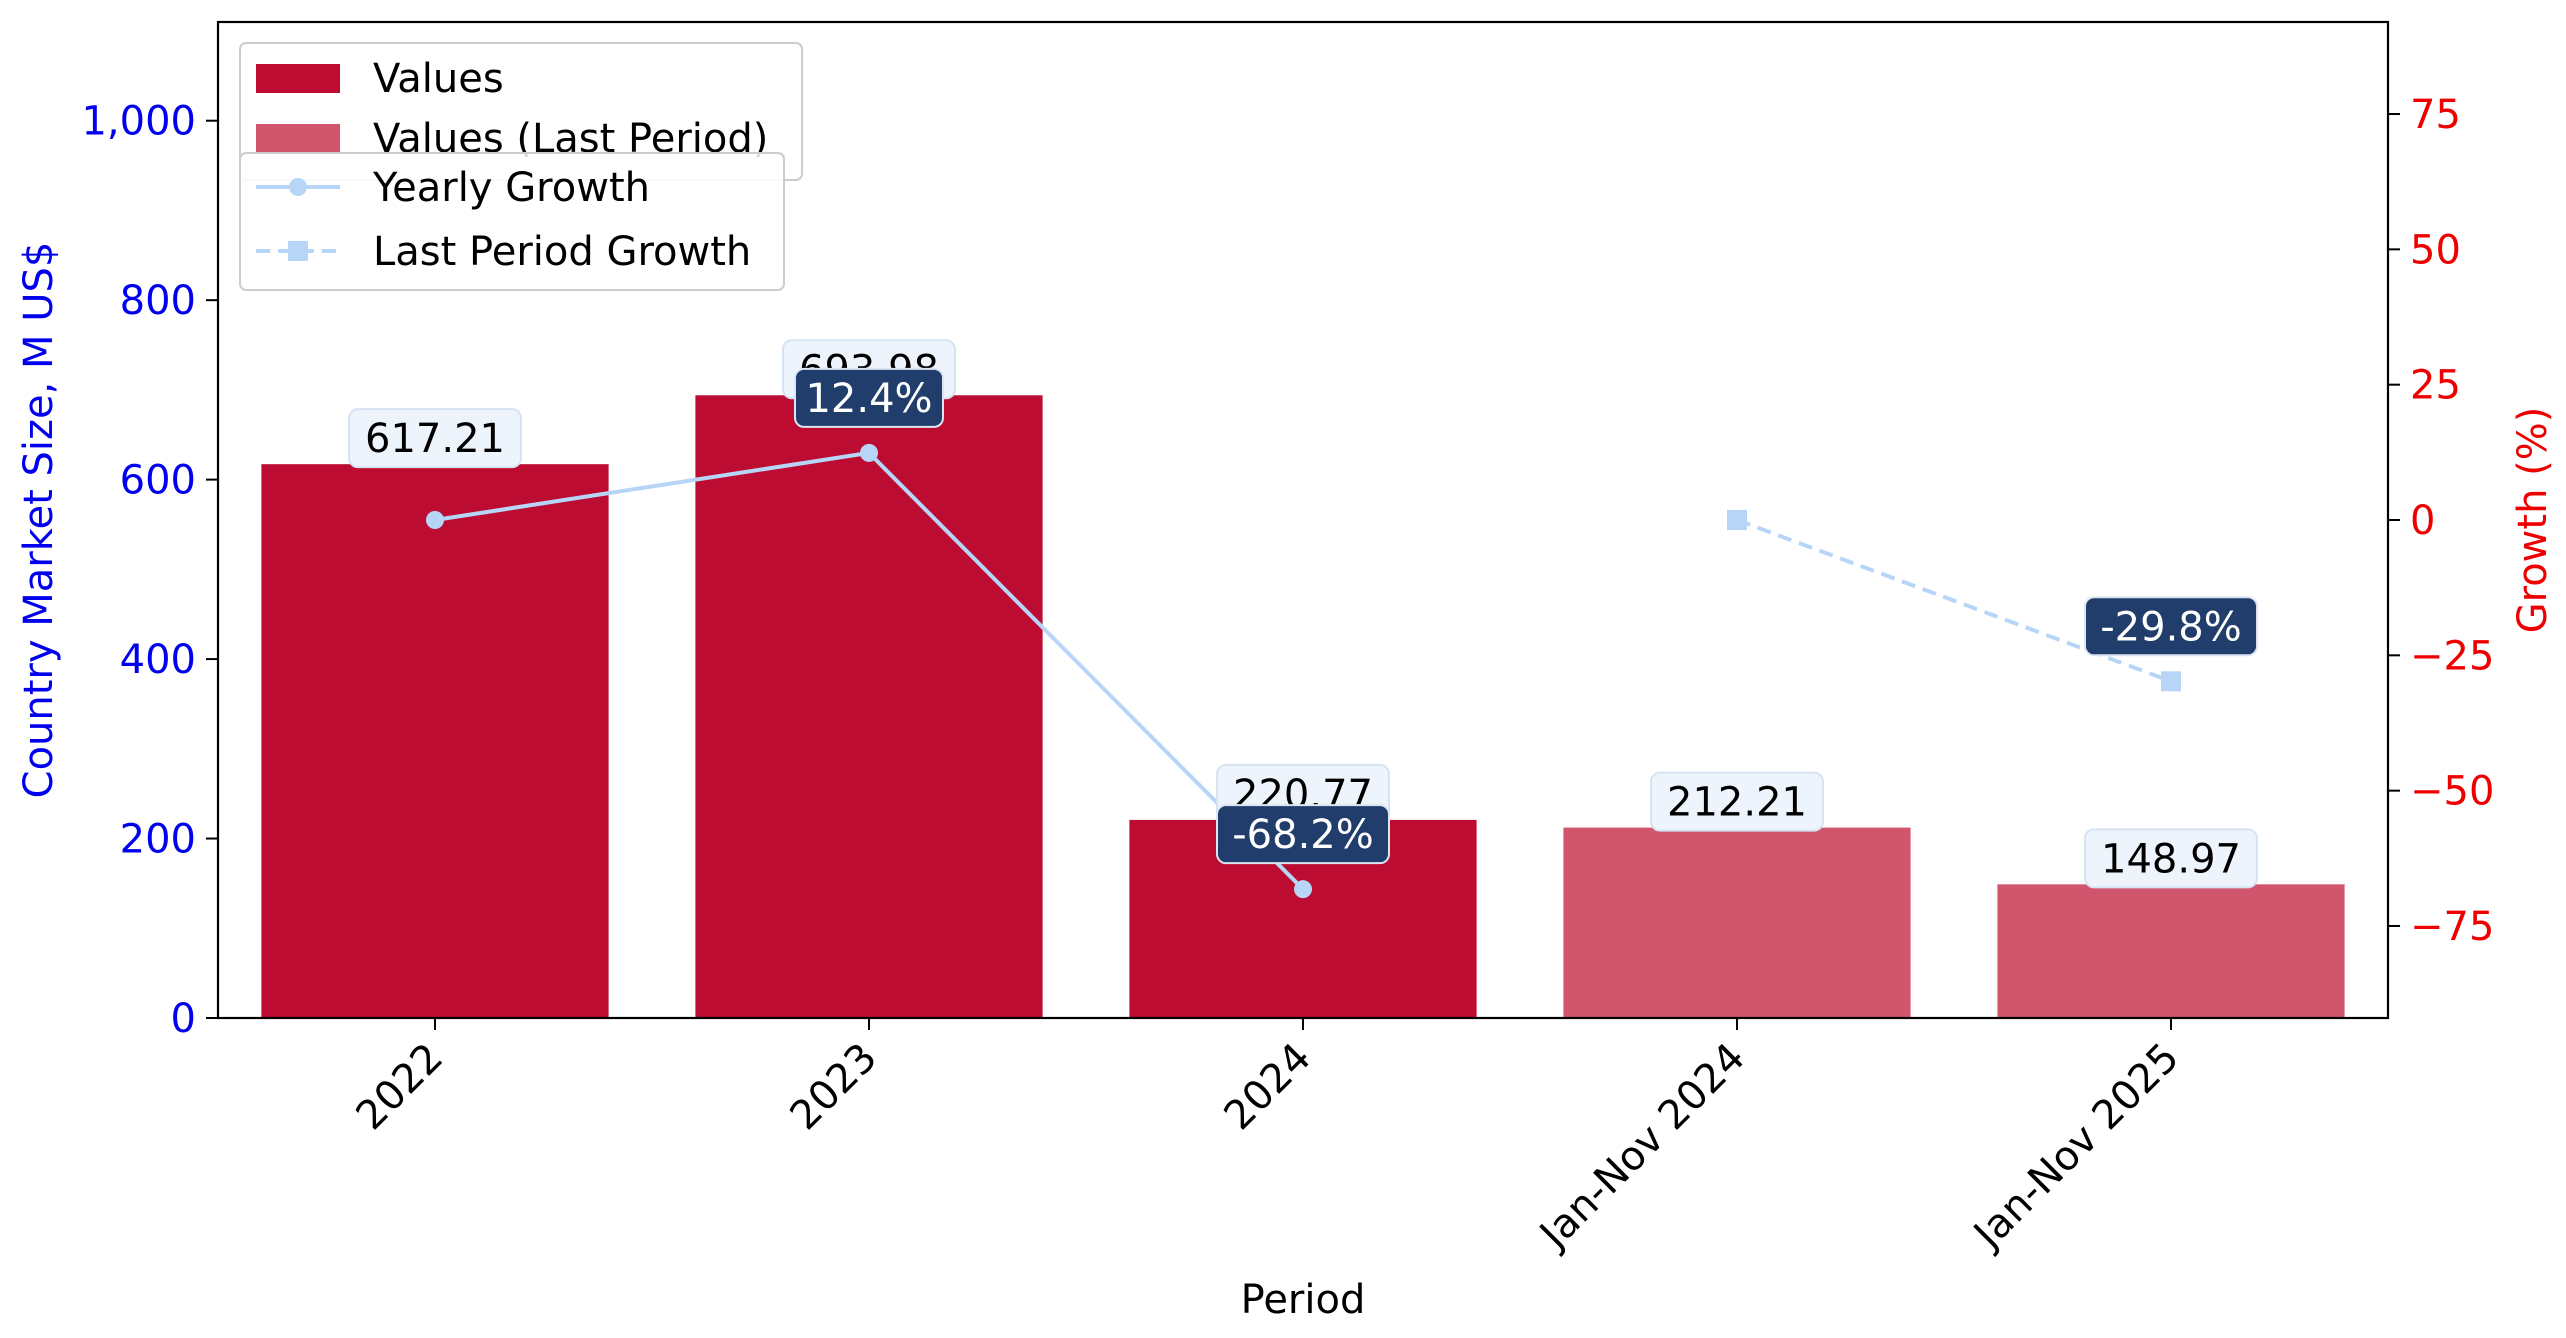 The image size is (2566, 1338). I want to click on value-label-0-text: 617.21, so click(435, 439).